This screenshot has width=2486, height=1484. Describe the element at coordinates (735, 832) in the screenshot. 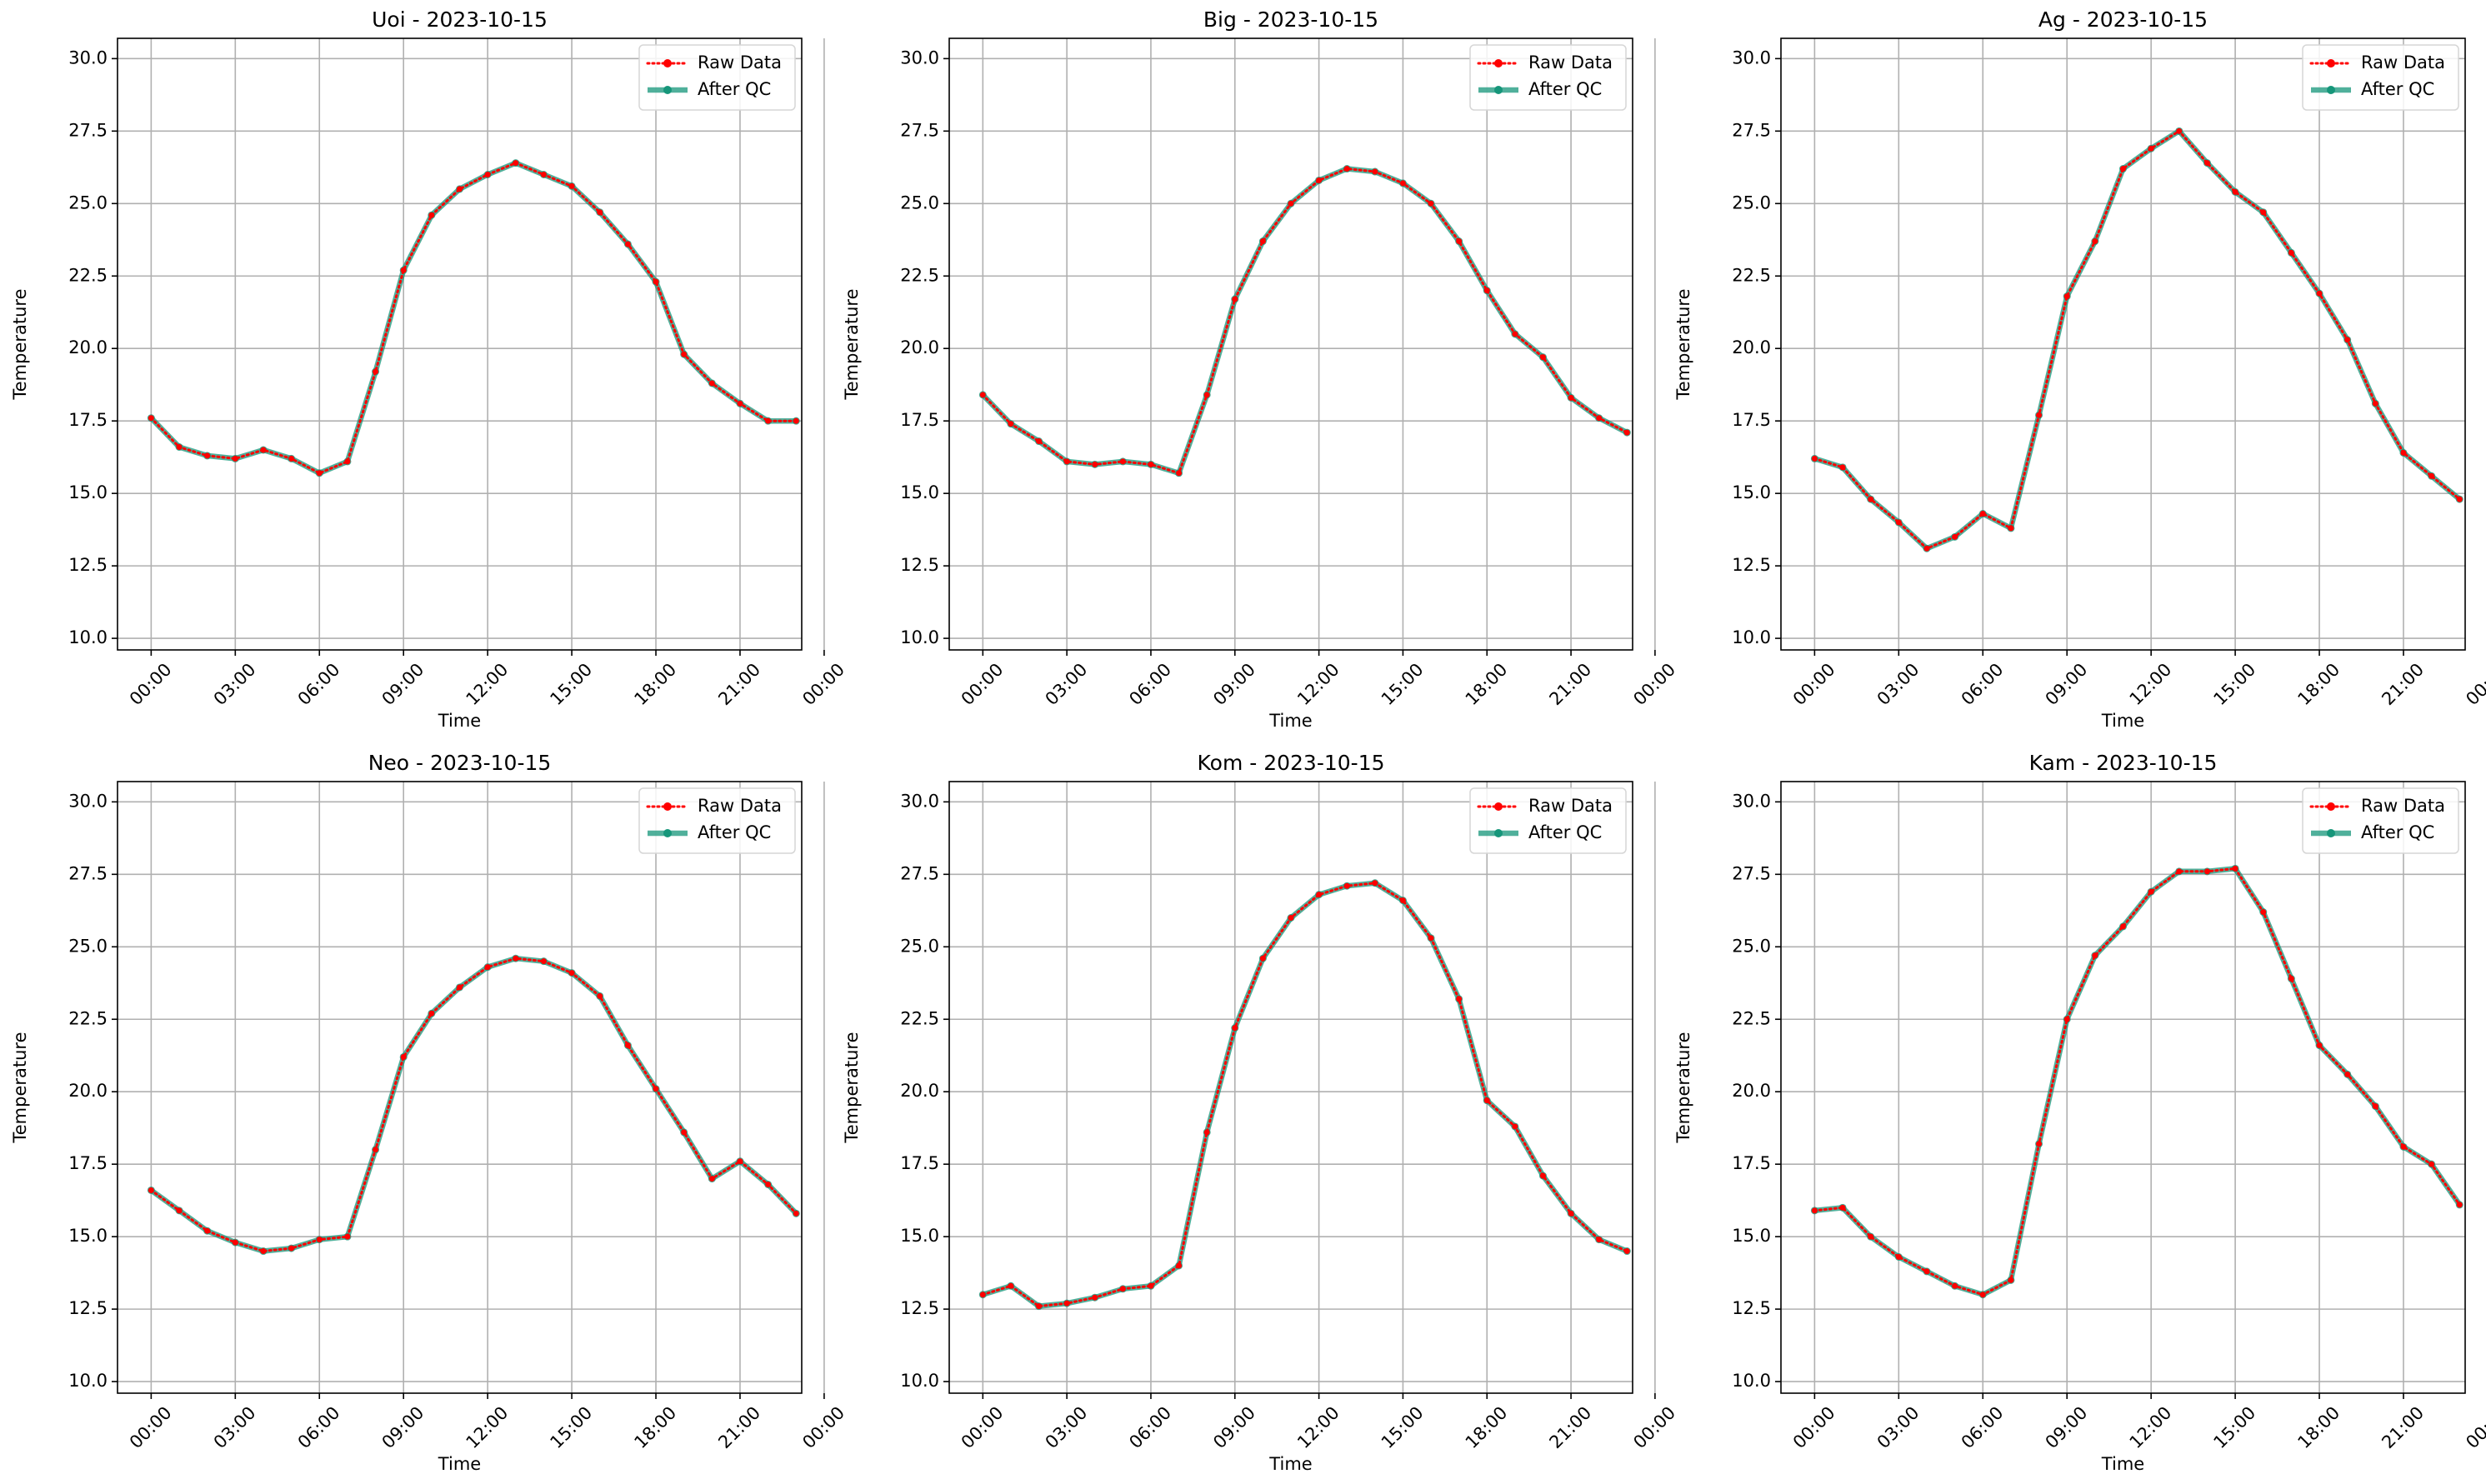

I see `legend-label-after-qc: After QC` at that location.